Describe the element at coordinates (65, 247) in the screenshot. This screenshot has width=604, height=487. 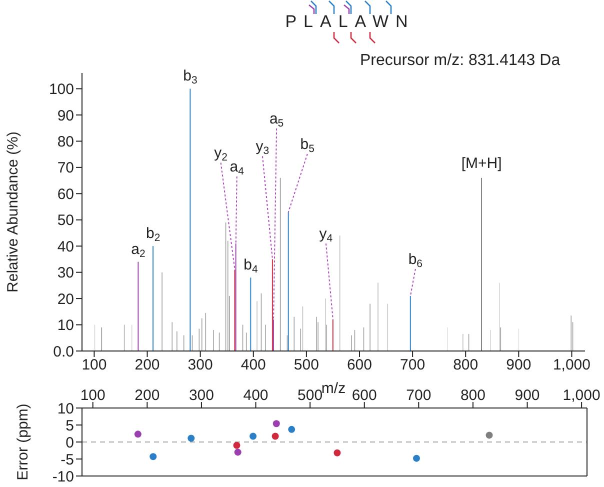
I see `y-tick-label: 40` at that location.